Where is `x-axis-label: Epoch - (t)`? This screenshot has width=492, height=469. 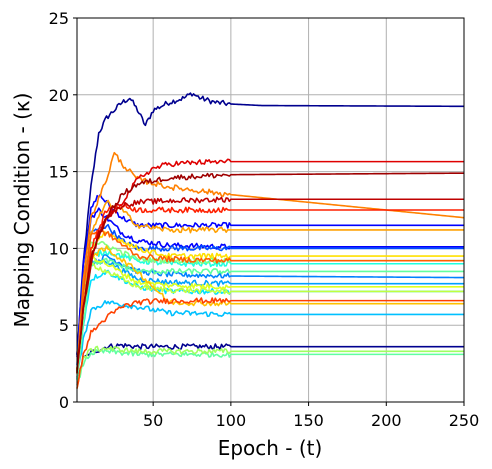 x-axis-label: Epoch - (t) is located at coordinates (270, 448).